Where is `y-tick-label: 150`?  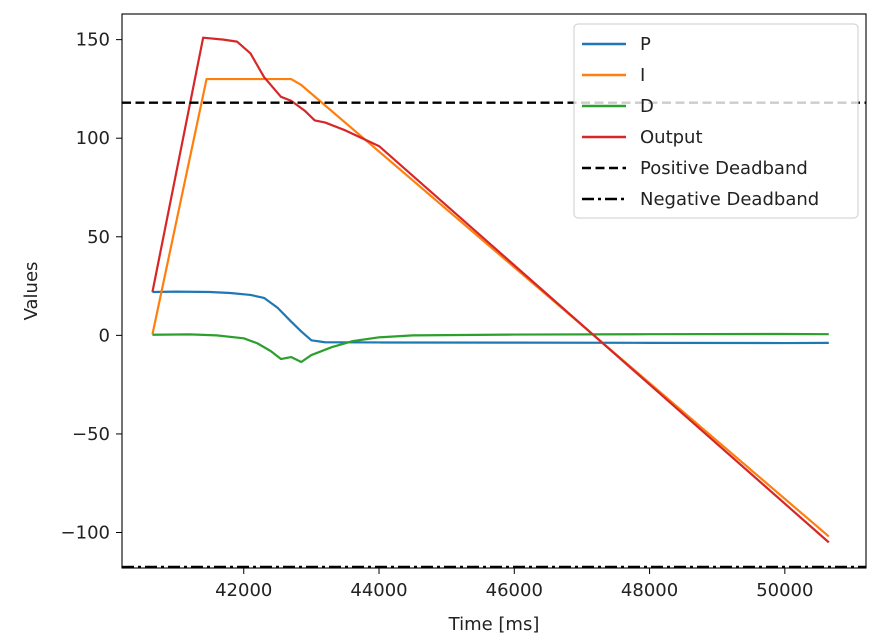
y-tick-label: 150 is located at coordinates (93, 40).